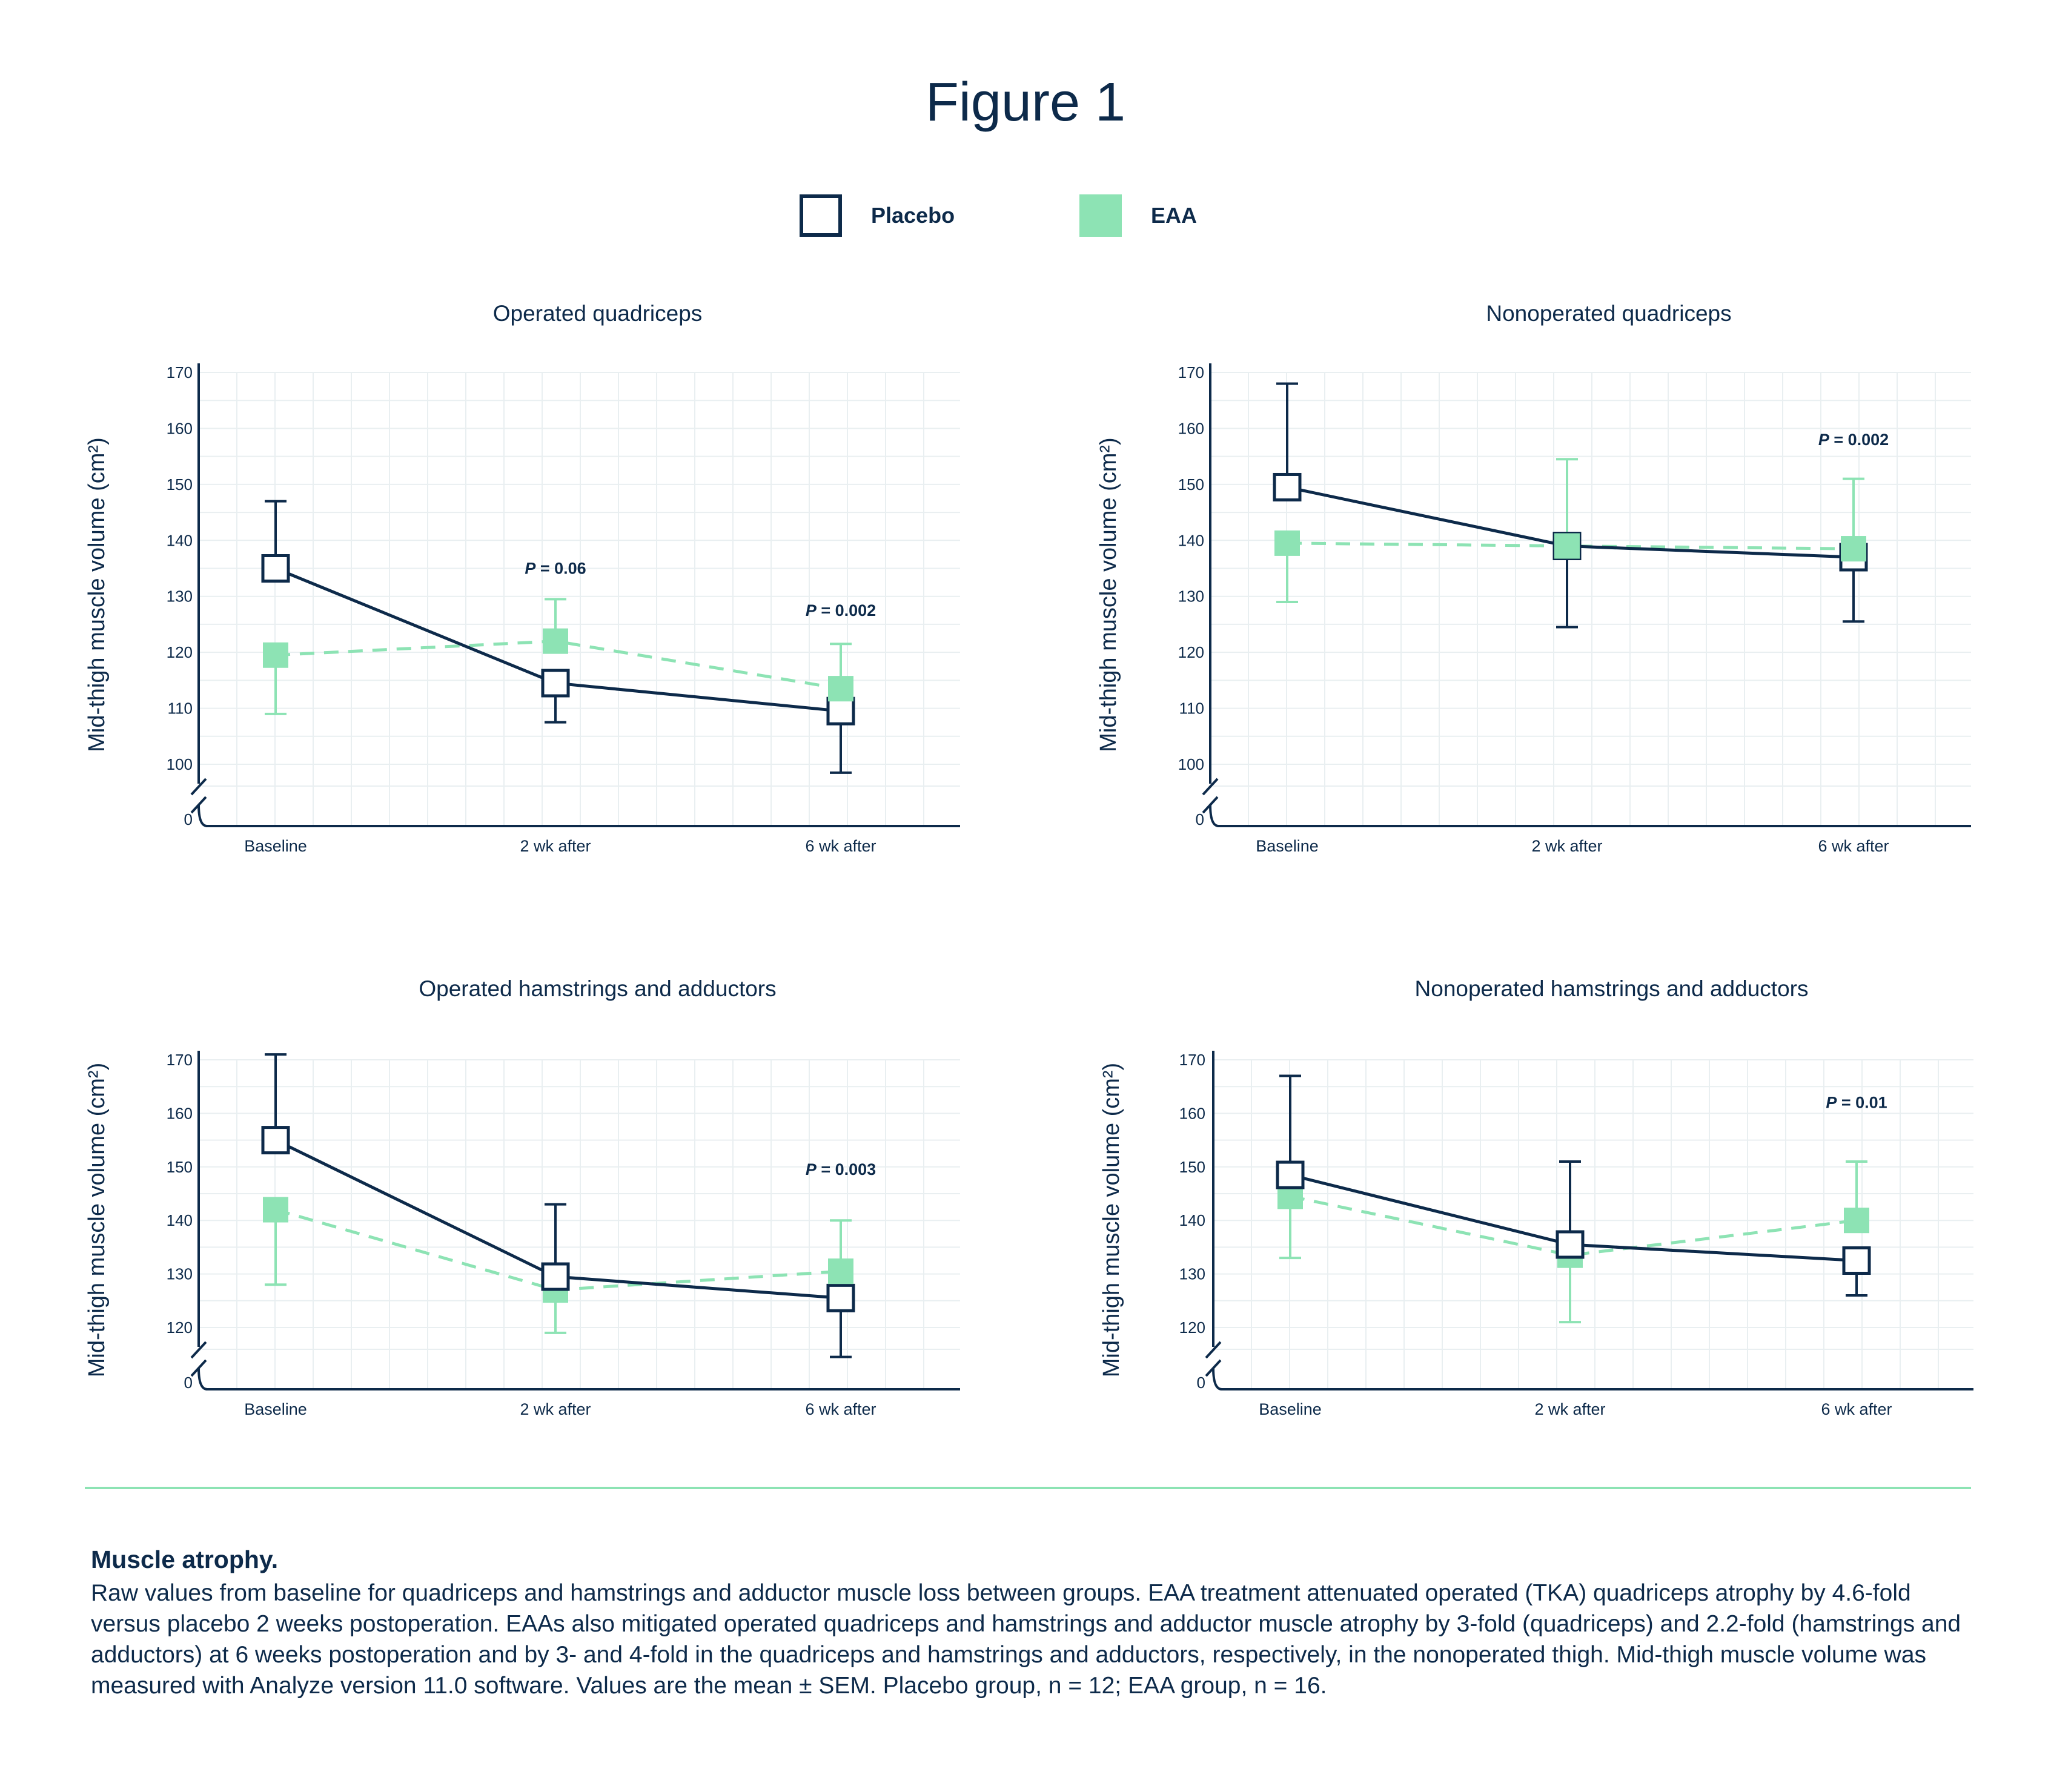 The height and width of the screenshot is (1792, 2051). Describe the element at coordinates (597, 988) in the screenshot. I see `chart-title: Operated hamstrings and adductors` at that location.